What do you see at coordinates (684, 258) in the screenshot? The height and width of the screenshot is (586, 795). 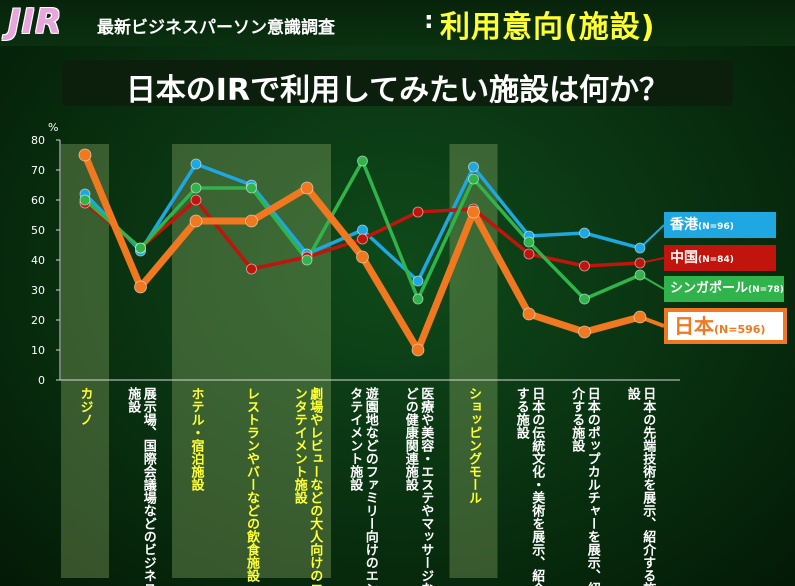 I see `legend-name: 中国` at bounding box center [684, 258].